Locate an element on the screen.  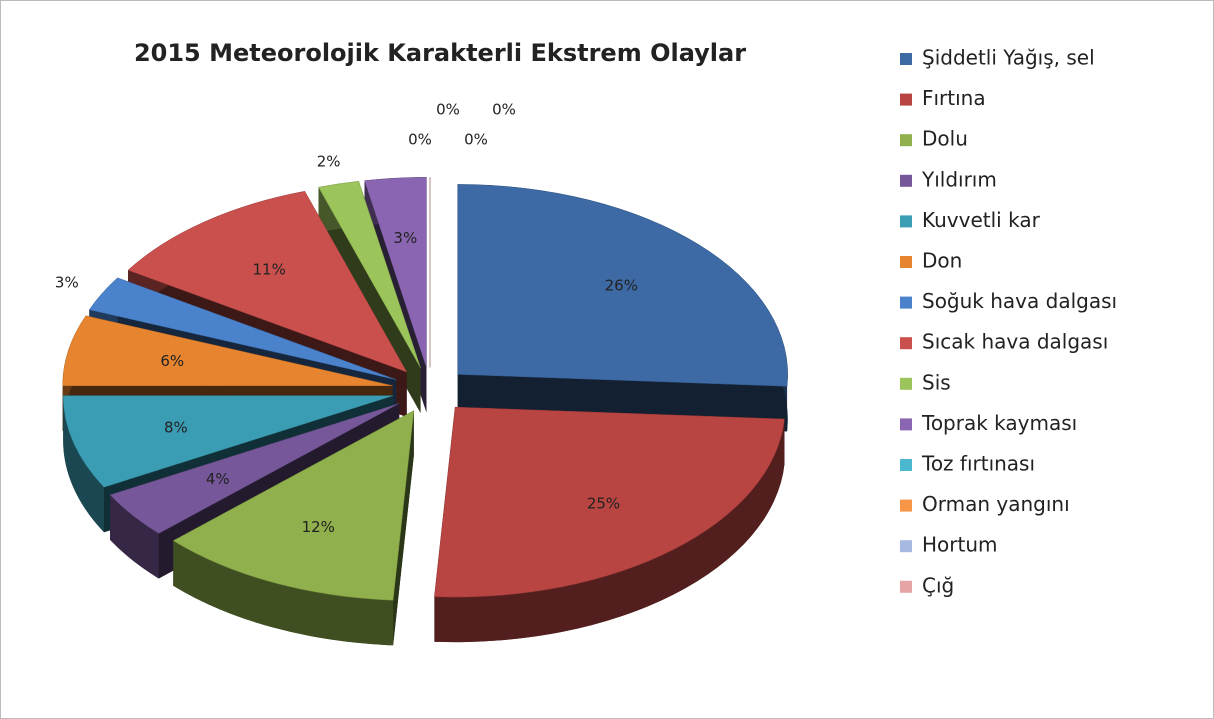
data-label: 11% is located at coordinates (269, 269).